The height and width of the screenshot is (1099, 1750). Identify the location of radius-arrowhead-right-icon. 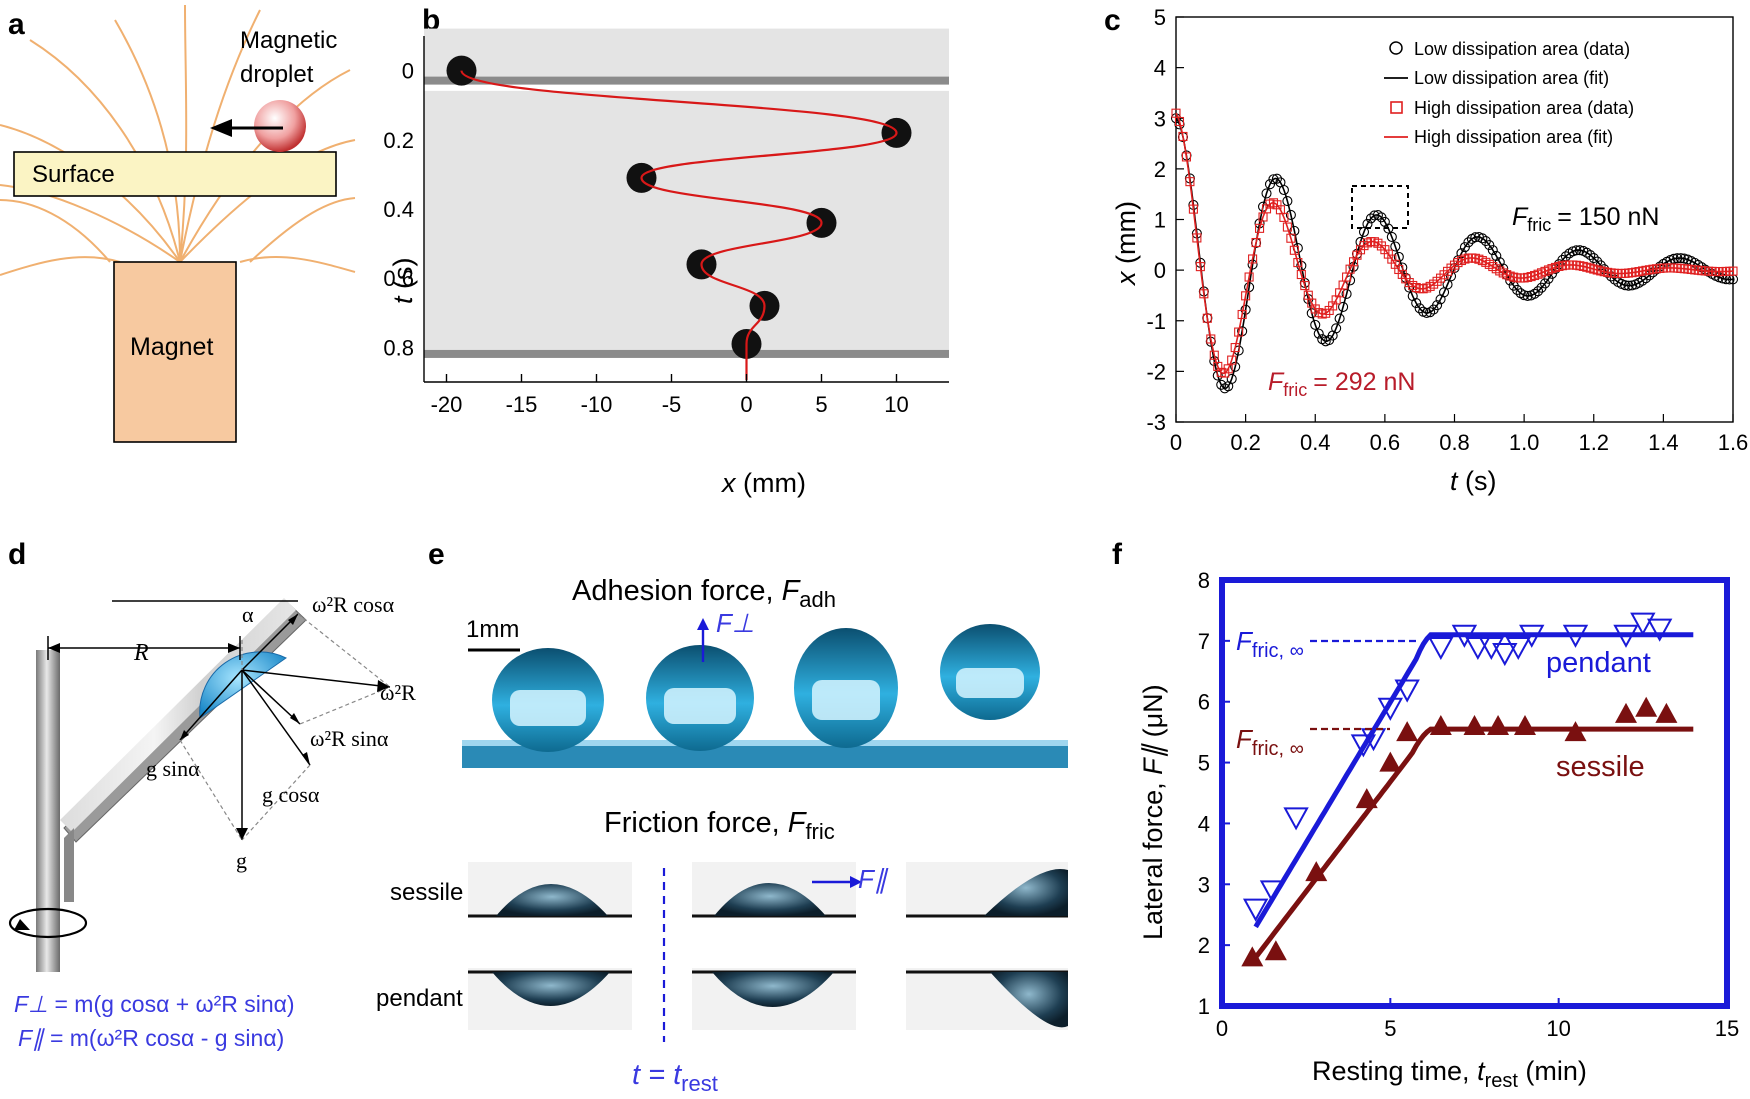
(234, 648).